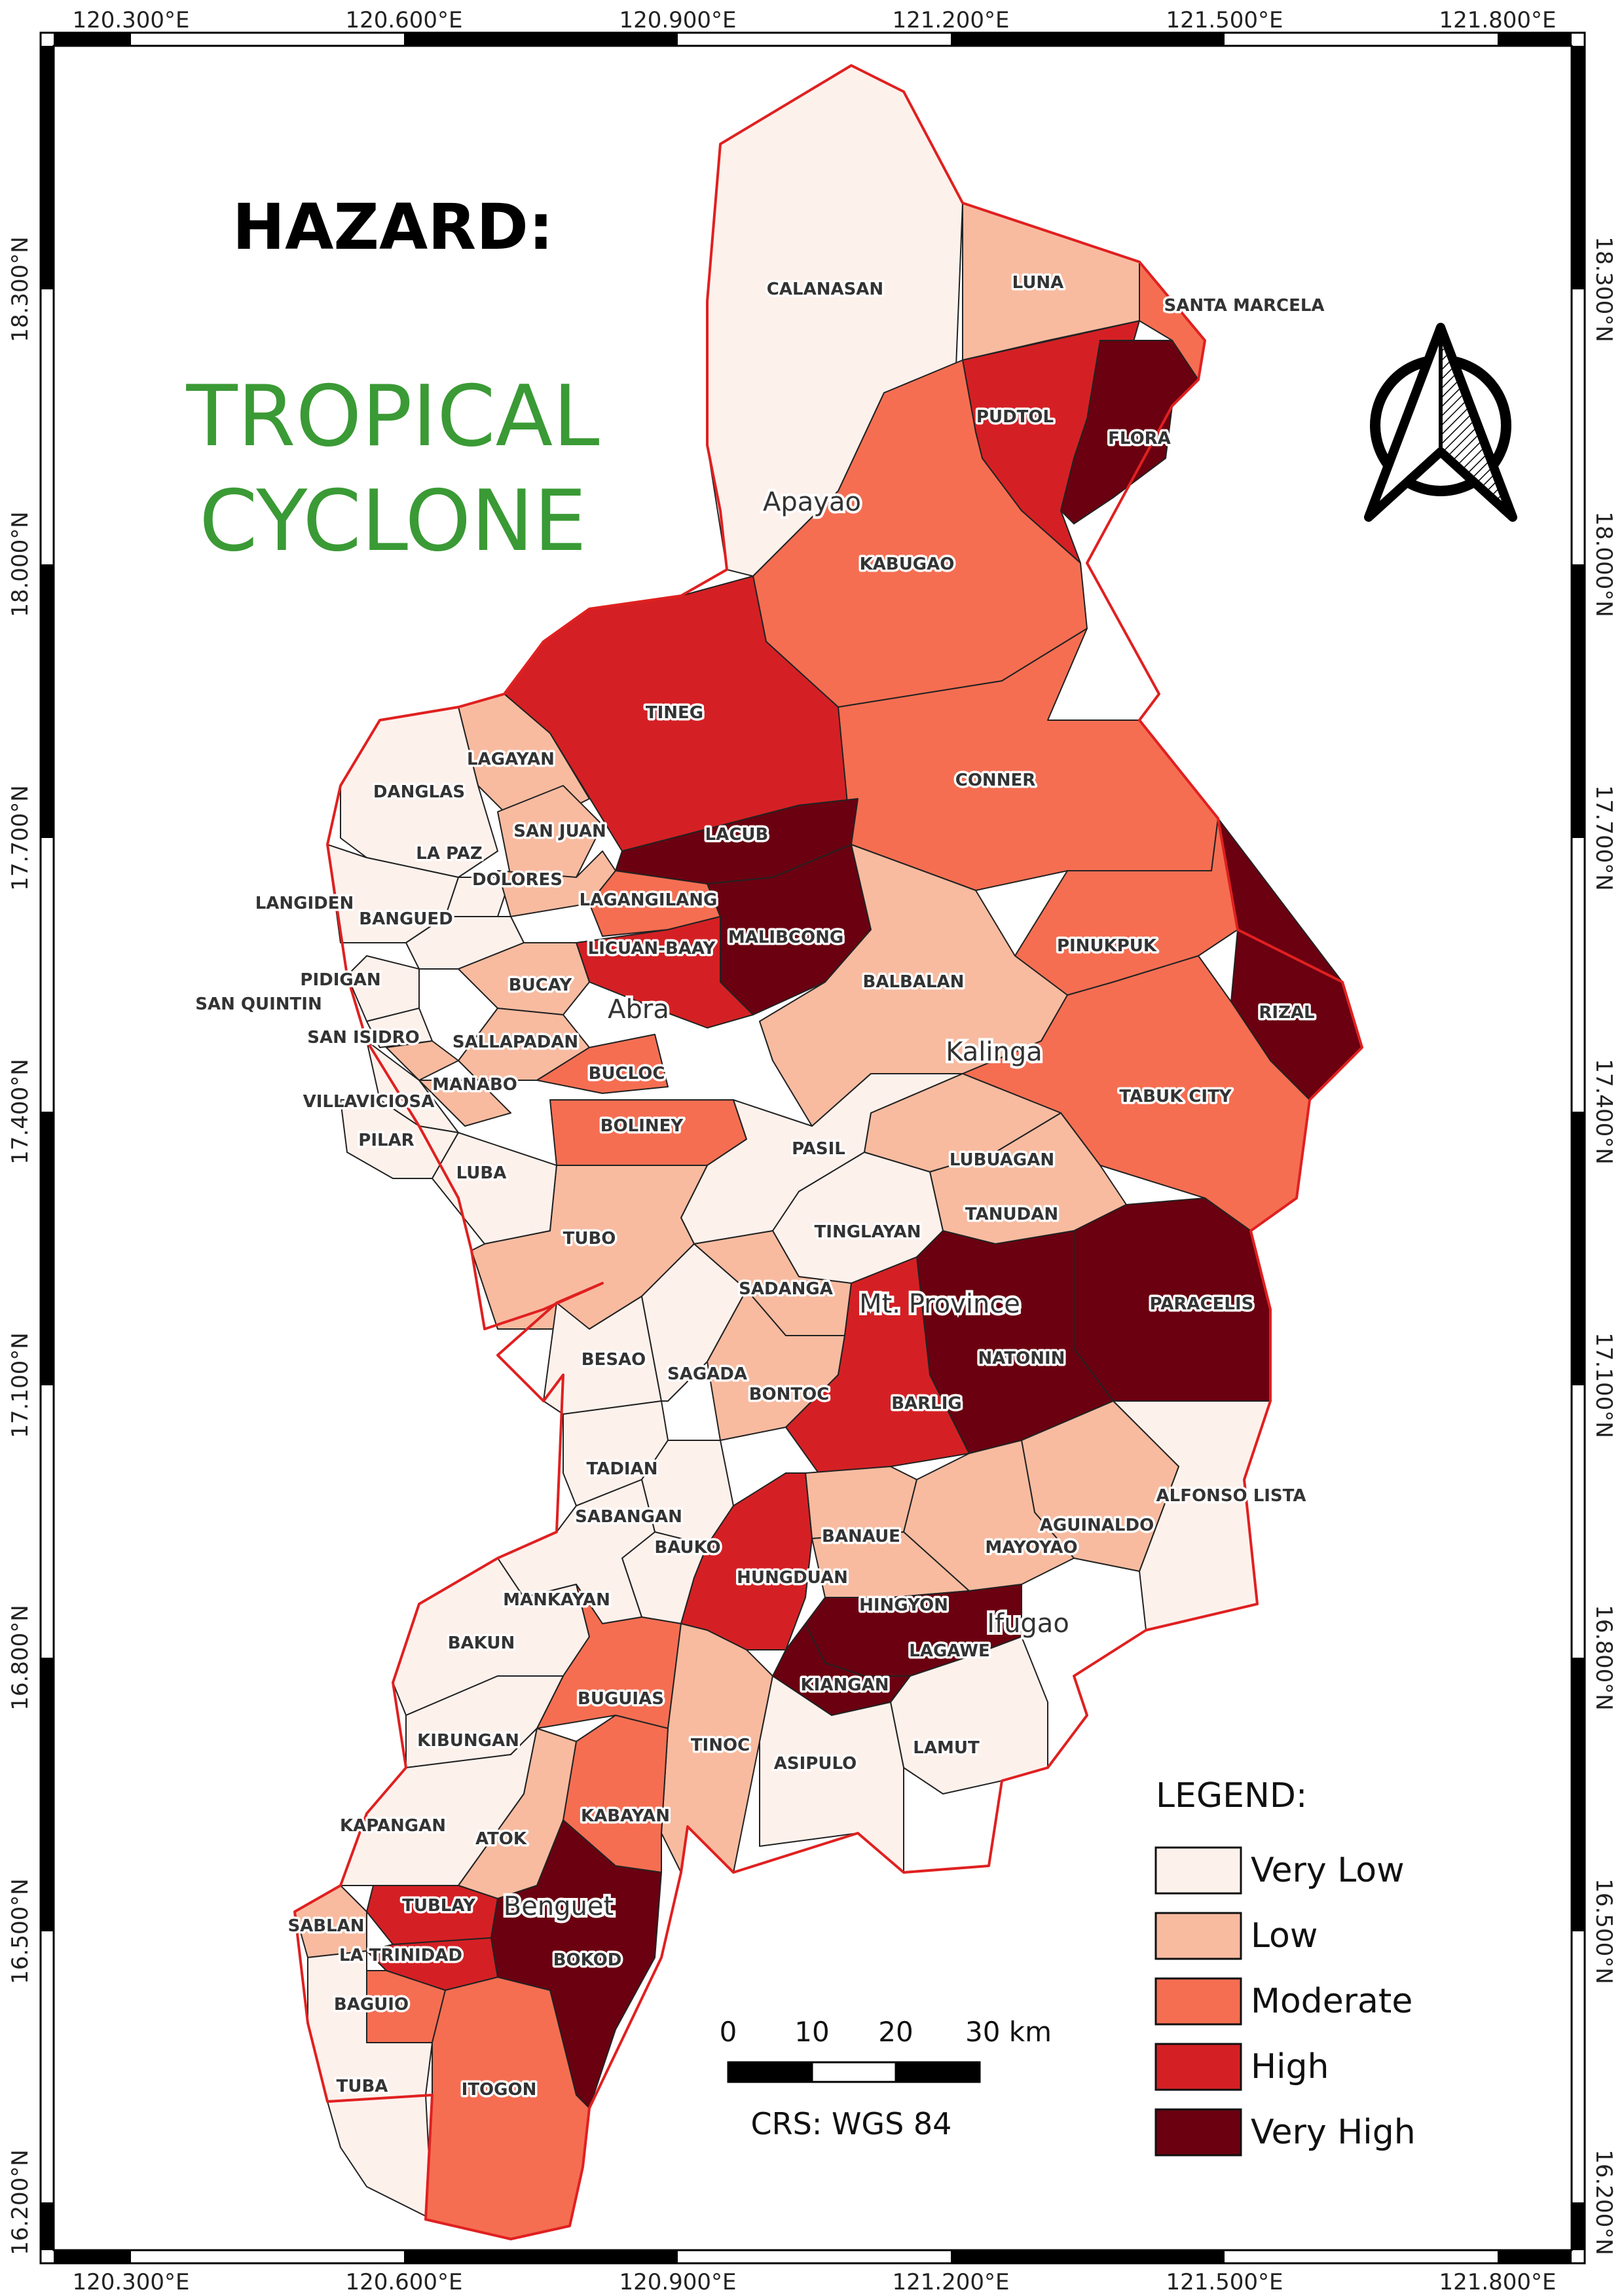  I want to click on municipality-label: BAKUN, so click(481, 1643).